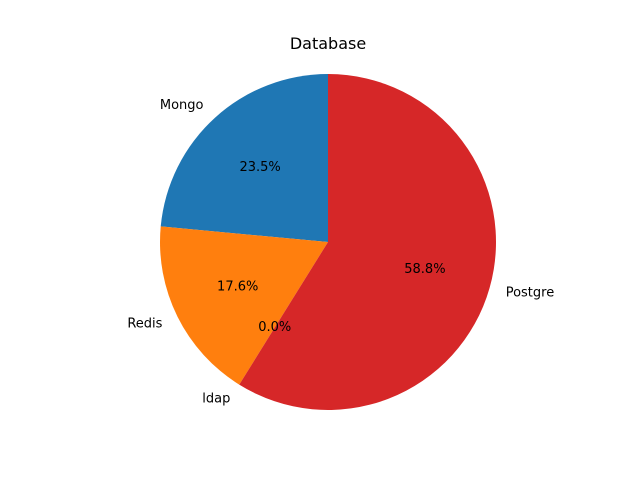 The width and height of the screenshot is (640, 480). What do you see at coordinates (259, 167) in the screenshot?
I see `pie-pct-mongo: 23.5%` at bounding box center [259, 167].